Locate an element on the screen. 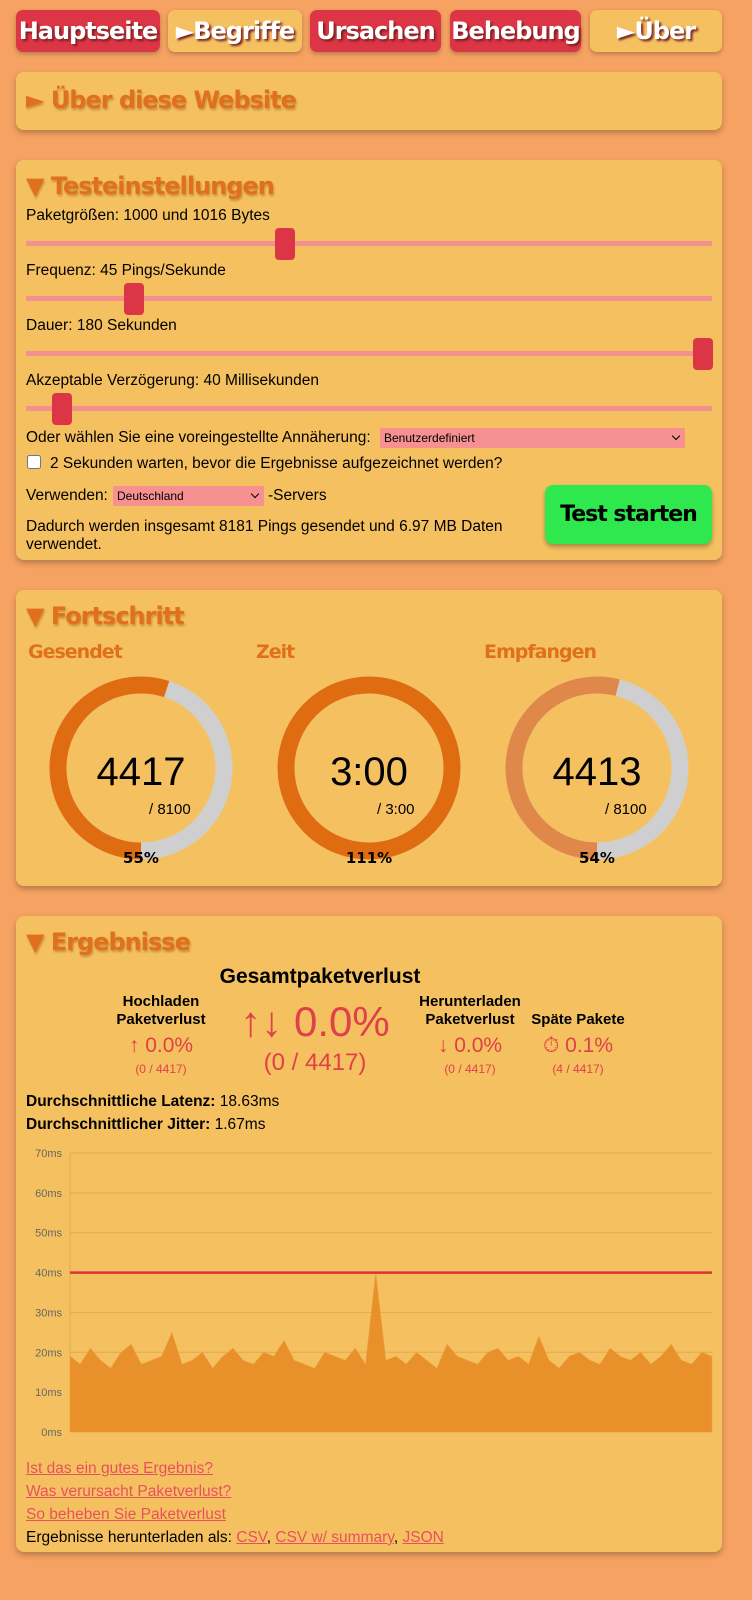 The image size is (752, 1600). download-link: JSON is located at coordinates (423, 1537).